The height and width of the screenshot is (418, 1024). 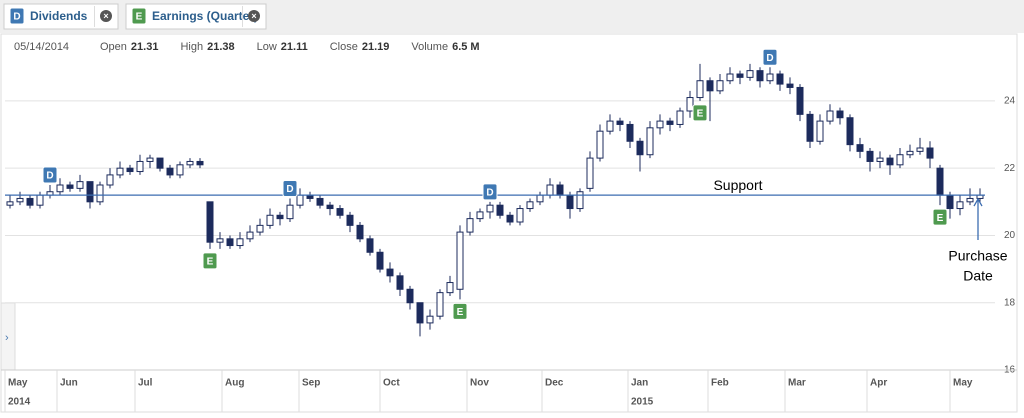 I want to click on x-tick-label: Nov, so click(x=479, y=383).